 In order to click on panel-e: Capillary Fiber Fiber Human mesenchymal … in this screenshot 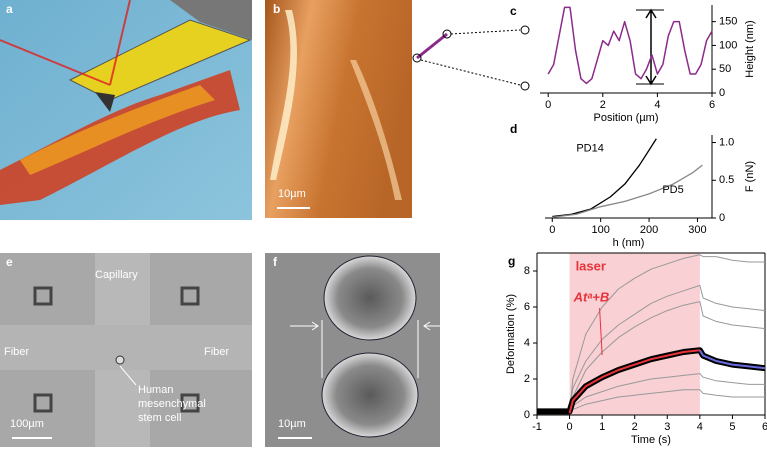, I will do `click(126, 350)`.